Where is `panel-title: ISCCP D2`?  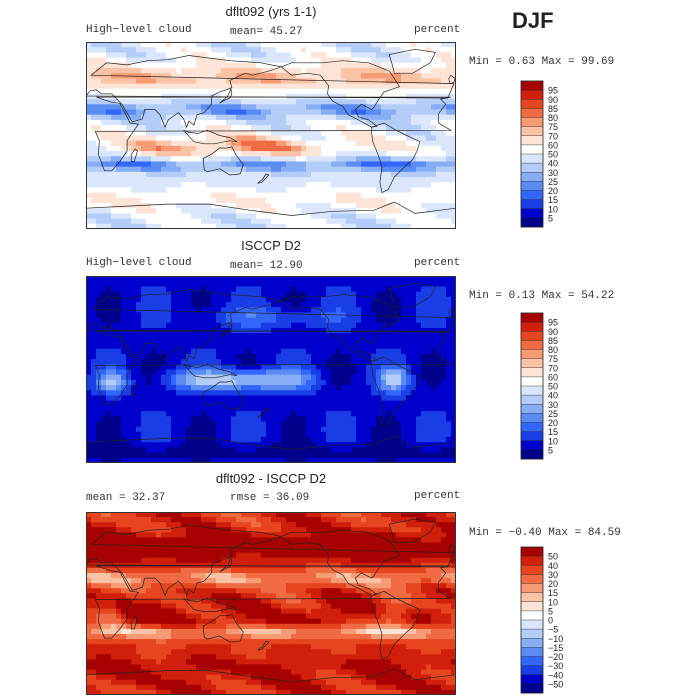
panel-title: ISCCP D2 is located at coordinates (271, 245).